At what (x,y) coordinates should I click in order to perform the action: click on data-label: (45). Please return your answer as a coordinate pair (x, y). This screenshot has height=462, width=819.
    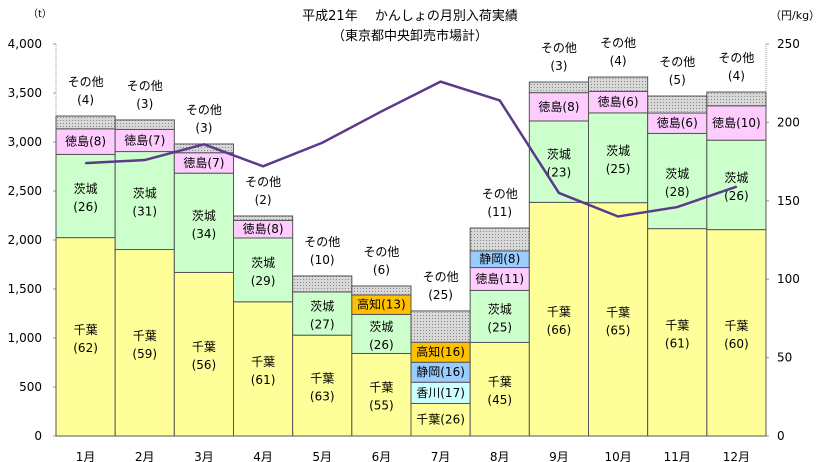
    Looking at the image, I should click on (499, 400).